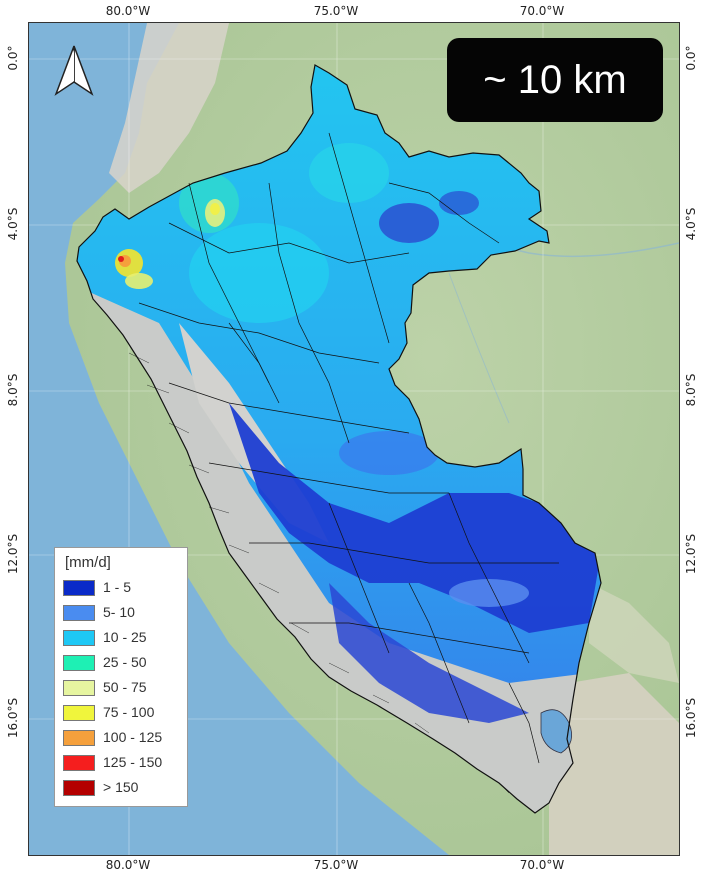  I want to click on legend-label: 100 - 125, so click(133, 737).